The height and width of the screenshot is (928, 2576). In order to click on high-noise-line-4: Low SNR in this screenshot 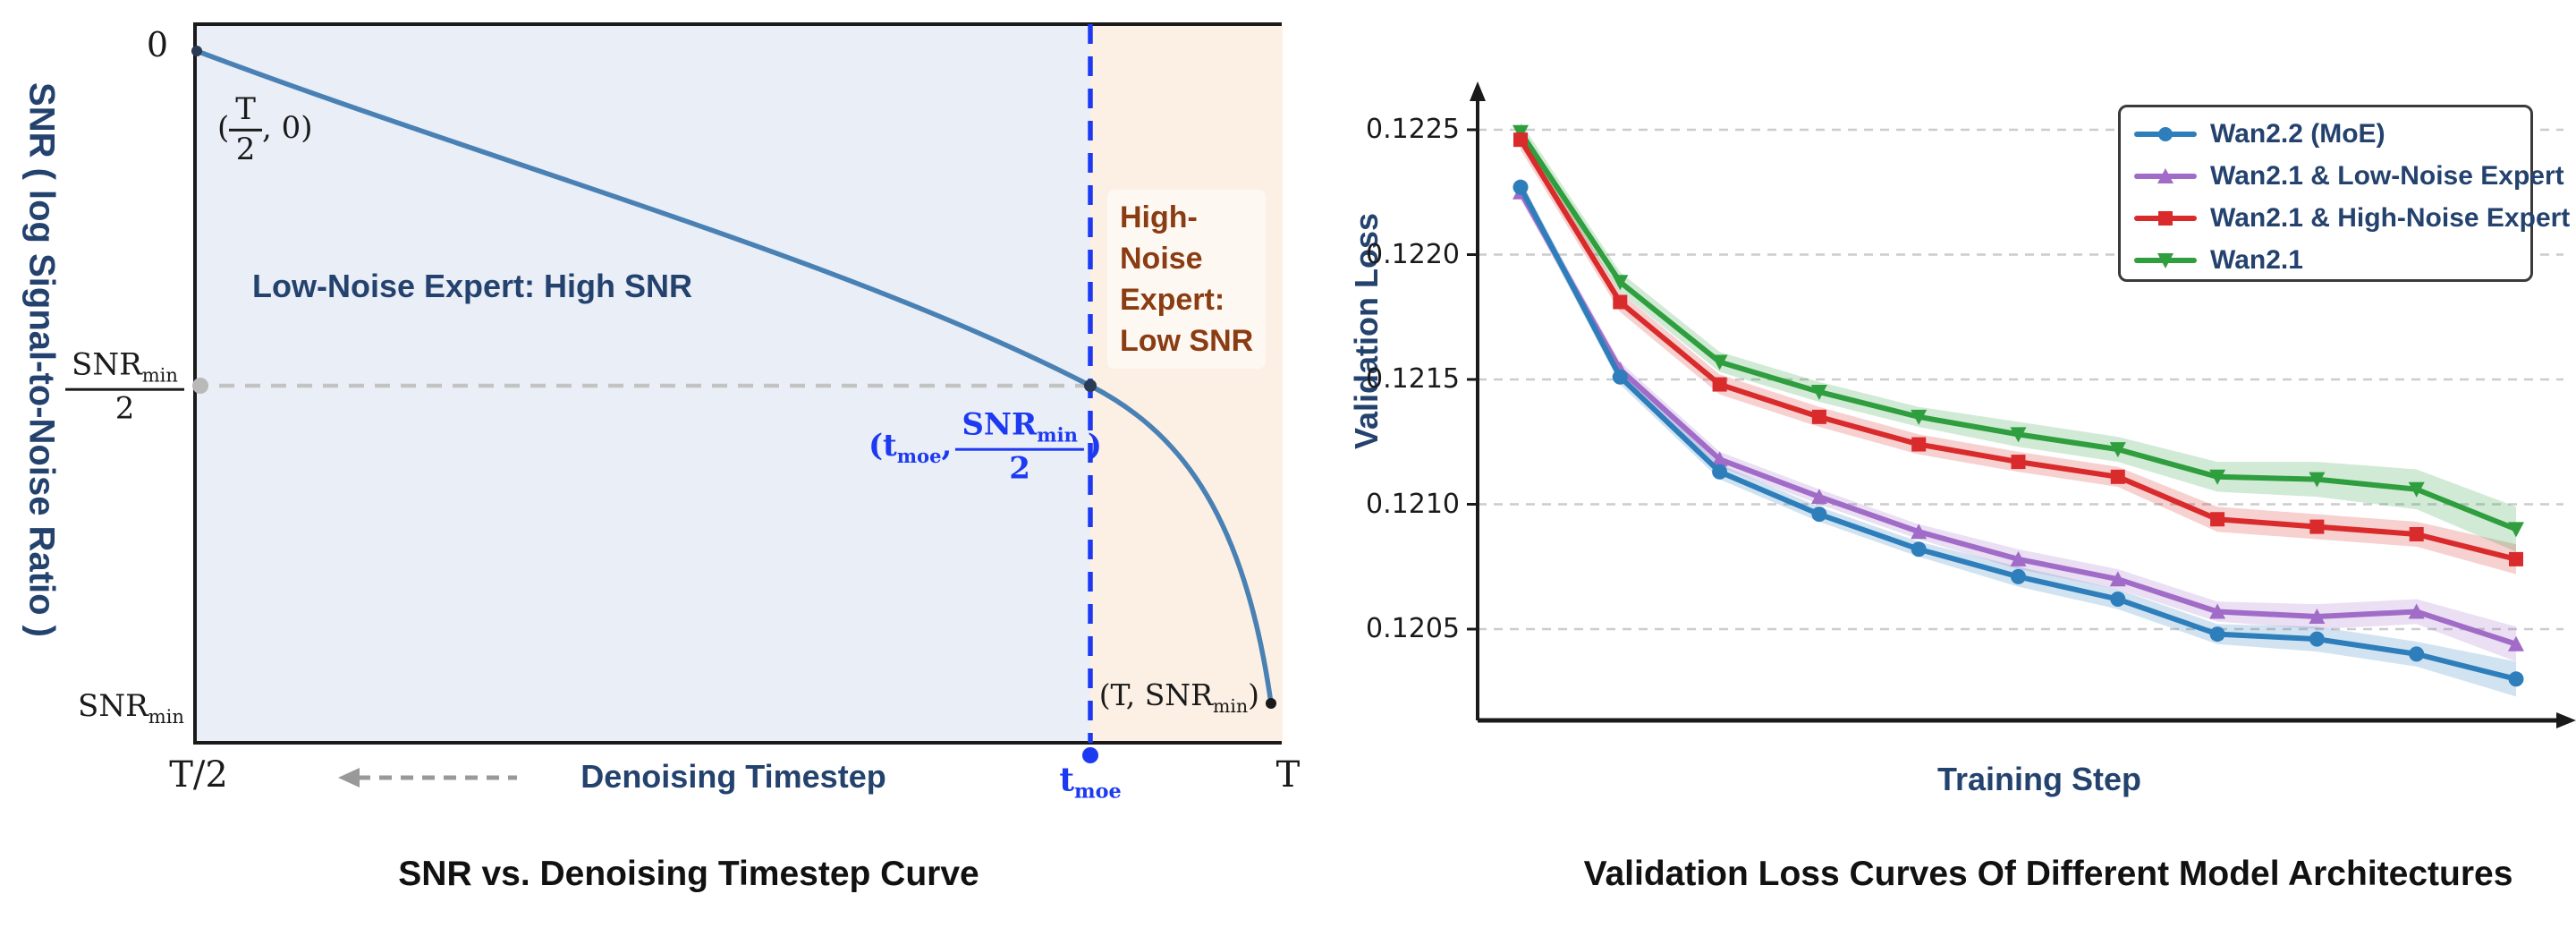, I will do `click(1187, 341)`.